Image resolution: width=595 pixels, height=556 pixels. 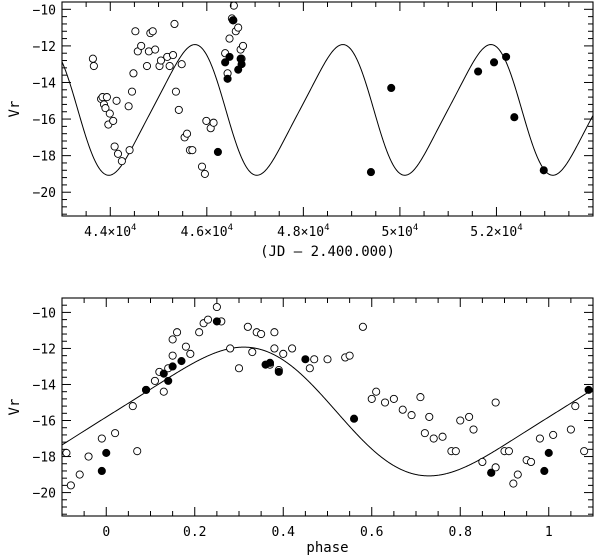 What do you see at coordinates (460, 532) in the screenshot?
I see `x-tick-label: 0.8` at bounding box center [460, 532].